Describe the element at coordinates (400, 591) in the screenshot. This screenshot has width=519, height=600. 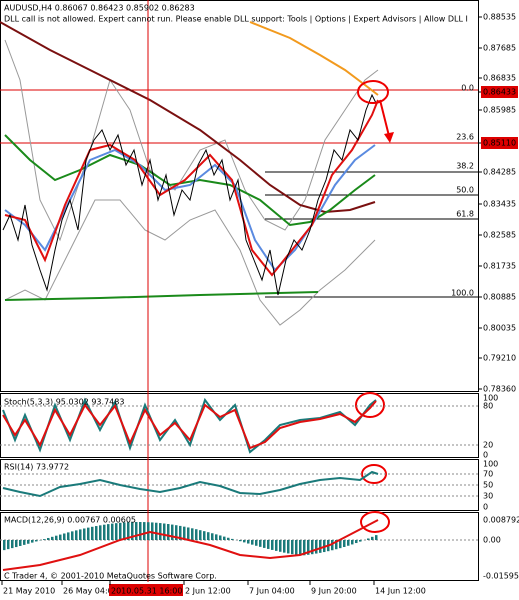
I see `time-label: 14 Jun 12:00` at that location.